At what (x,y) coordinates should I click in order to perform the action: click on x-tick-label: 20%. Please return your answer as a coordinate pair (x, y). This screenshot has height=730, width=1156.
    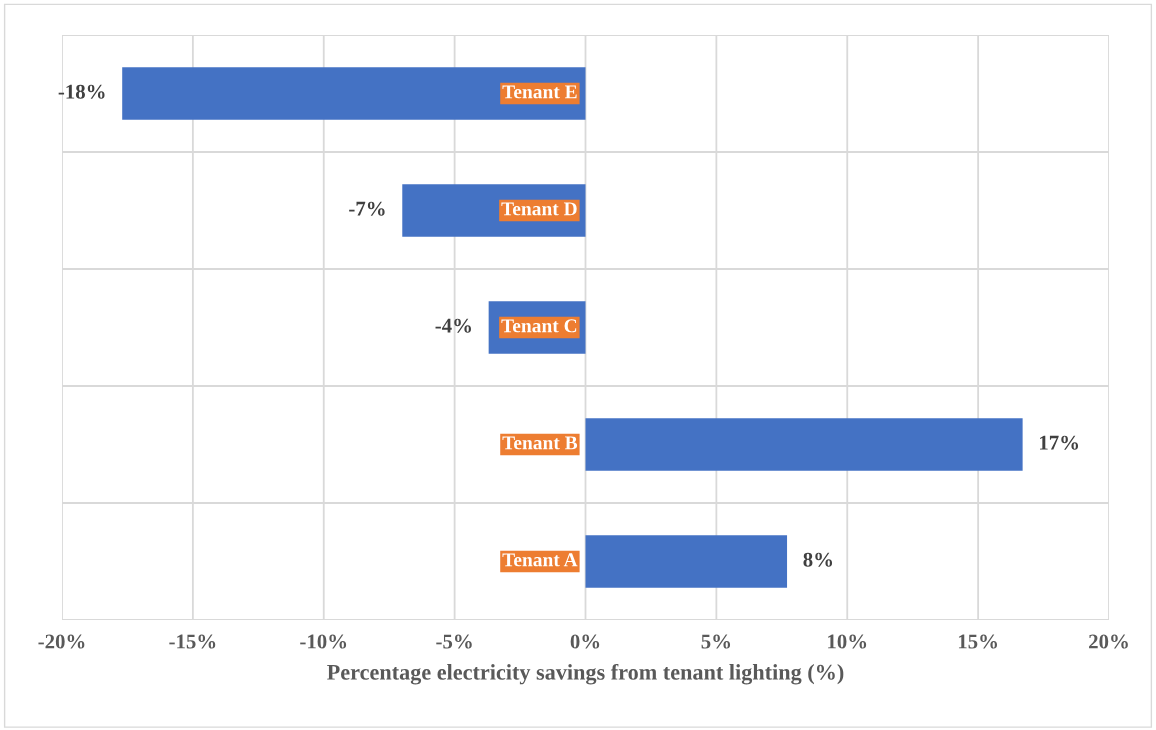
    Looking at the image, I should click on (1108, 641).